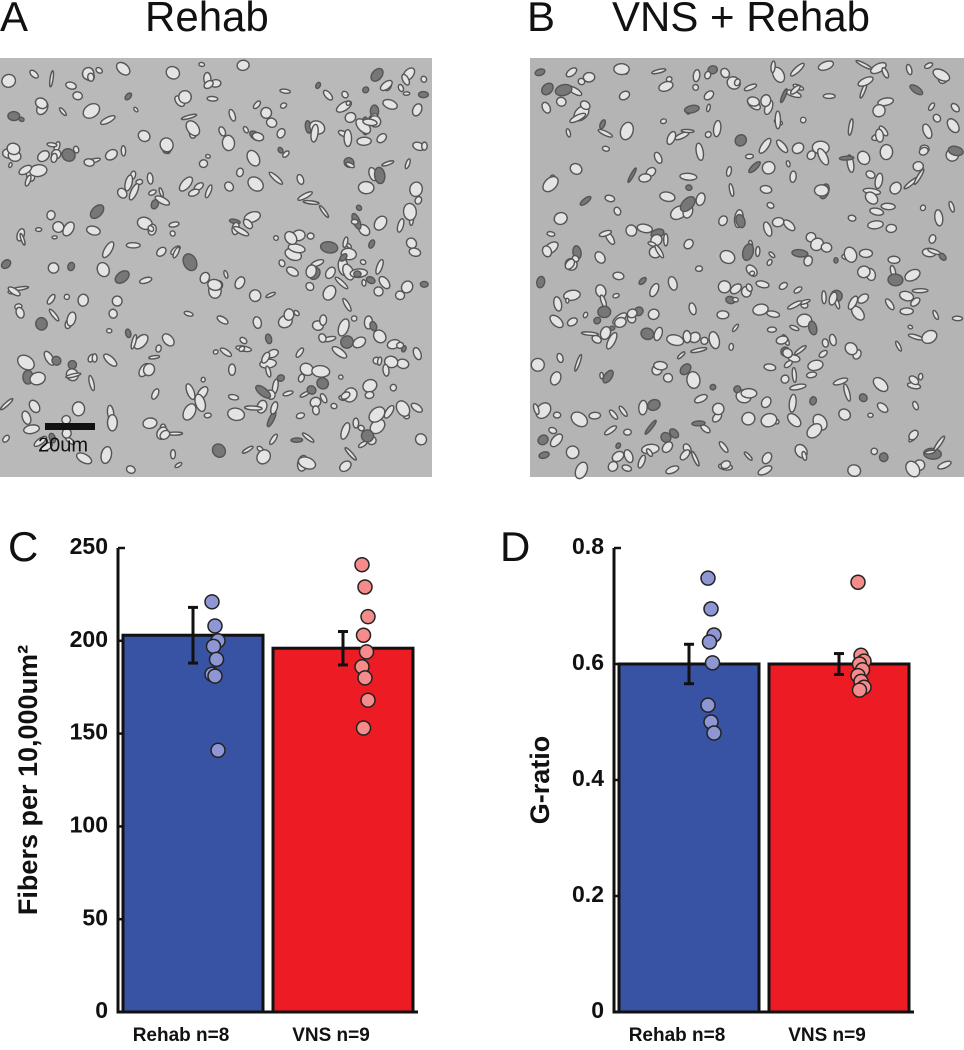 This screenshot has width=964, height=1050. I want to click on y-axis-label: Fibers per 10,000um², so click(28, 780).